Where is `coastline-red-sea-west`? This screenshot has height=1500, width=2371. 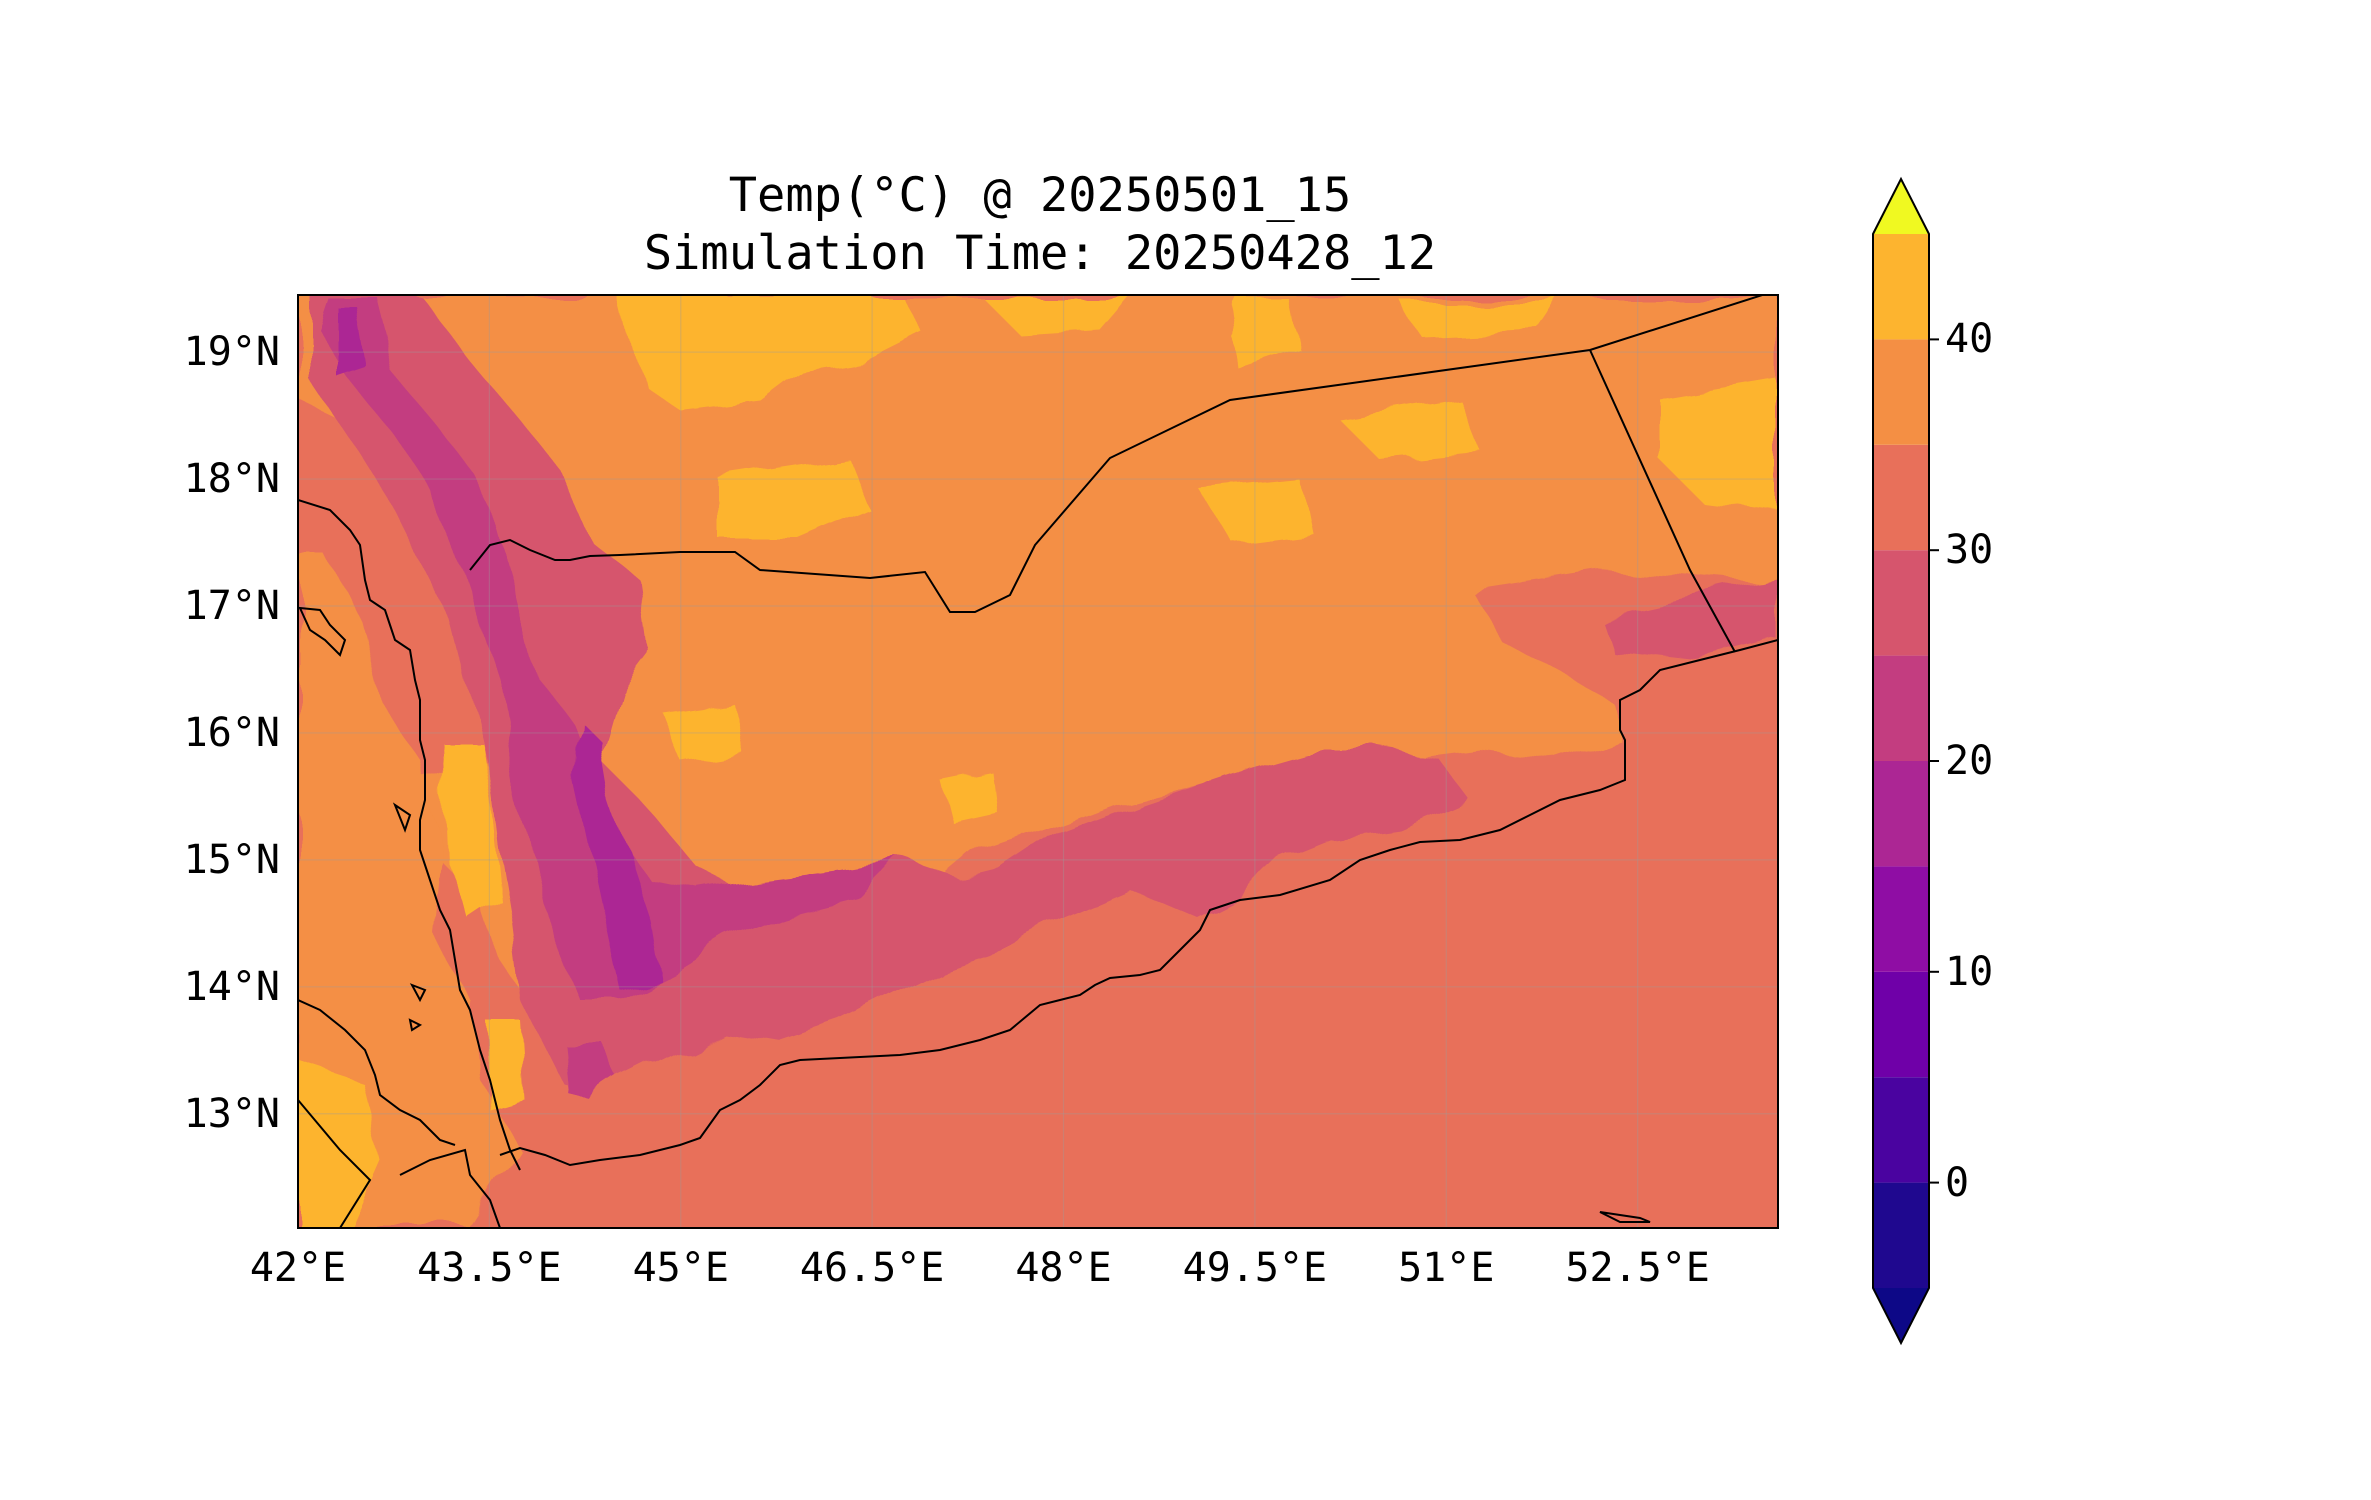
coastline-red-sea-west is located at coordinates (409, 835).